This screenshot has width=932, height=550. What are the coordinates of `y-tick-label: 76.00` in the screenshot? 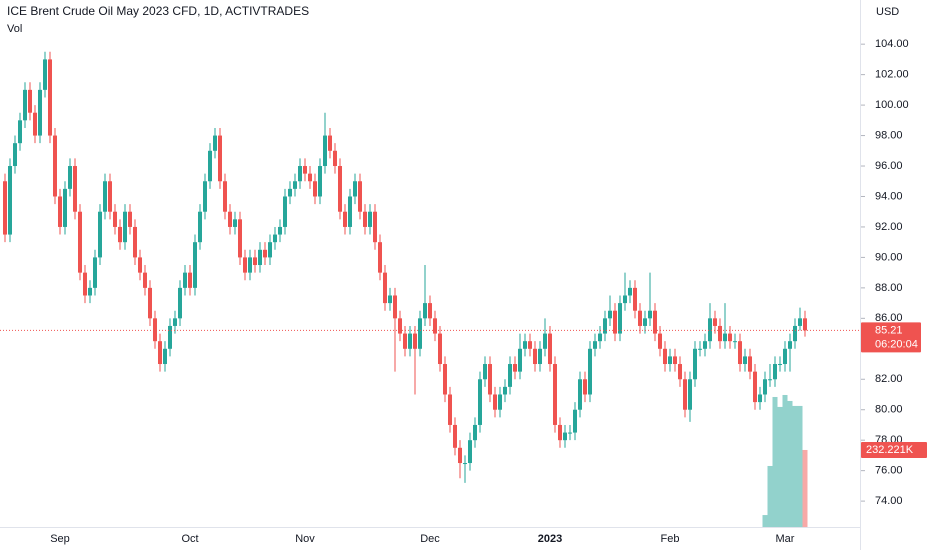 It's located at (889, 471).